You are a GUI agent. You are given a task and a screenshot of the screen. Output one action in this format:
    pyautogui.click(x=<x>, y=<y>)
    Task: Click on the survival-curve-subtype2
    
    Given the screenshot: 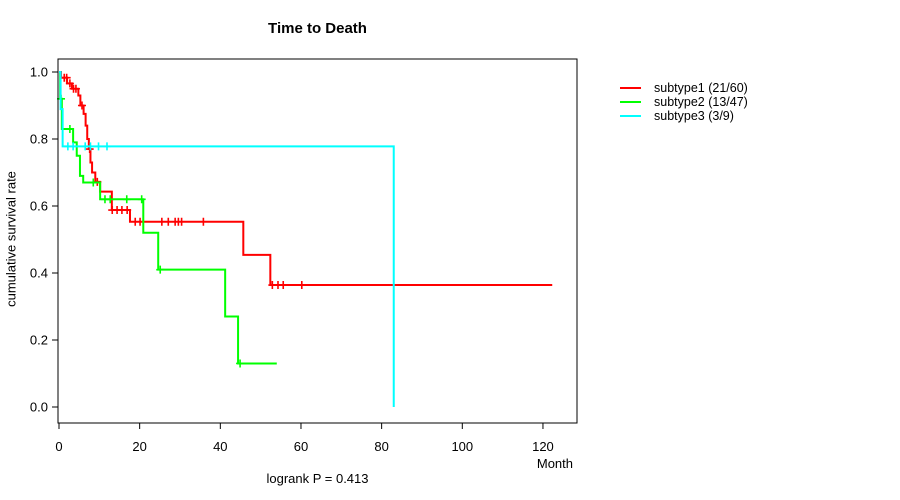 What is the action you would take?
    pyautogui.click(x=168, y=218)
    